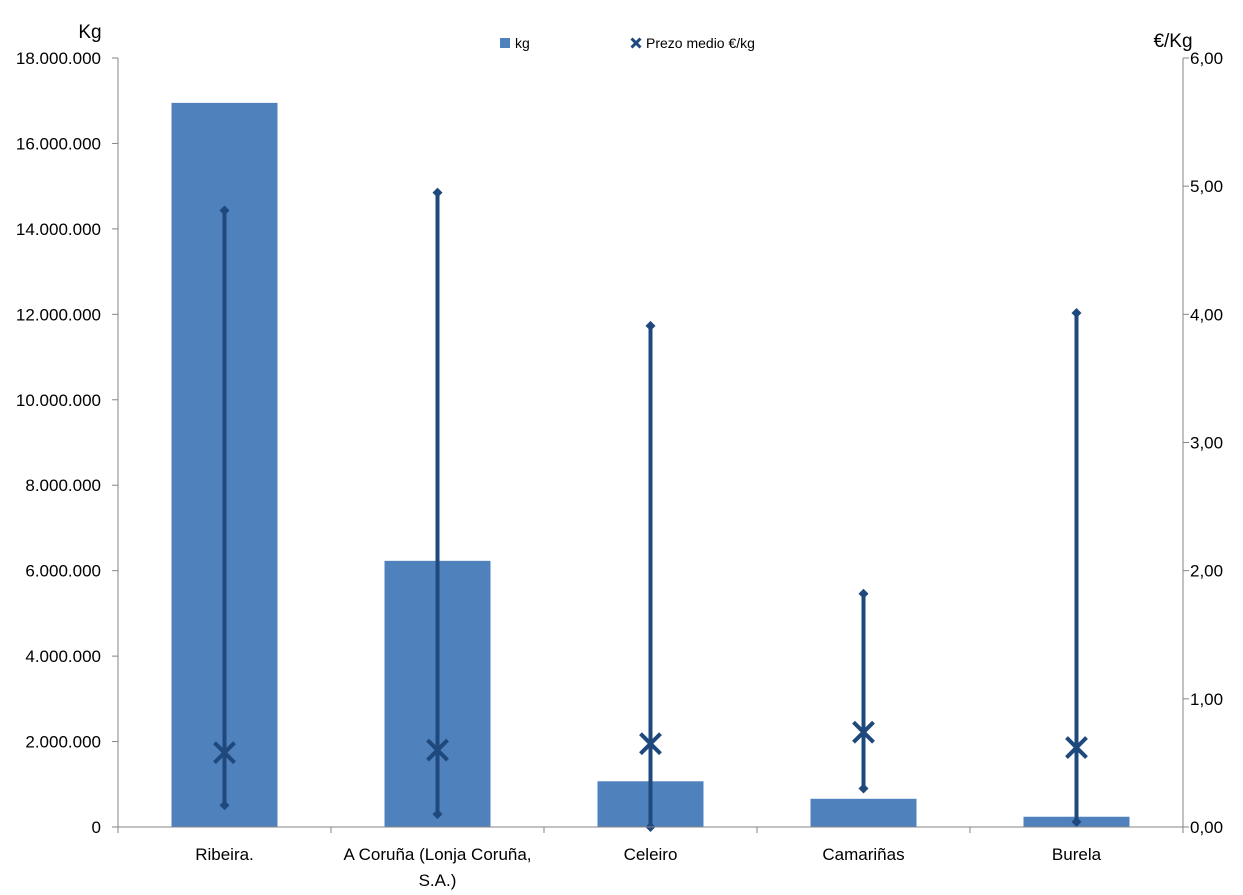 This screenshot has height=895, width=1243. Describe the element at coordinates (700, 43) in the screenshot. I see `legend-price-label: Prezo medio €/kg` at that location.